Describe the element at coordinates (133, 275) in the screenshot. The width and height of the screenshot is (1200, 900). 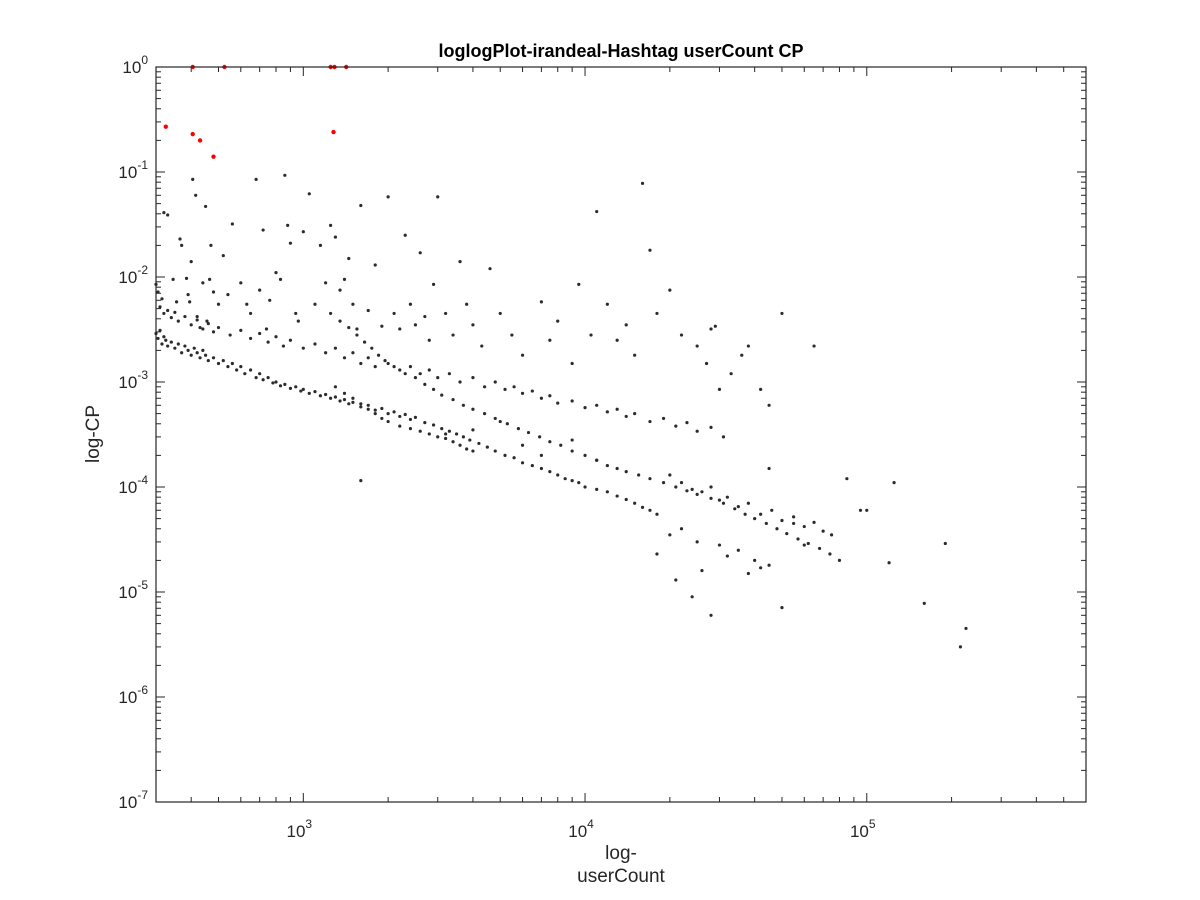
I see `y-tick-label: 10⁻²` at that location.